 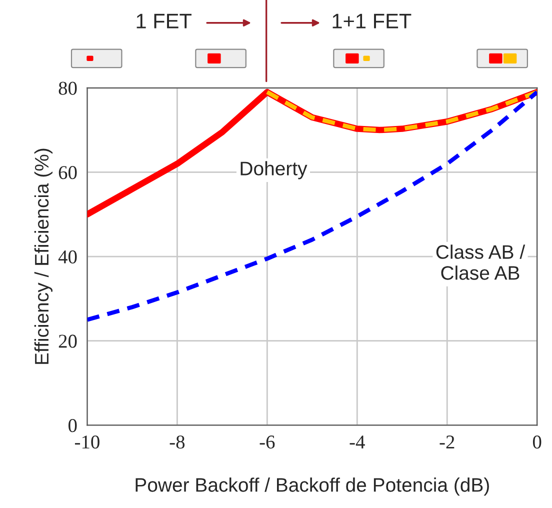 What do you see at coordinates (87, 442) in the screenshot?
I see `x-tick-label: -10` at bounding box center [87, 442].